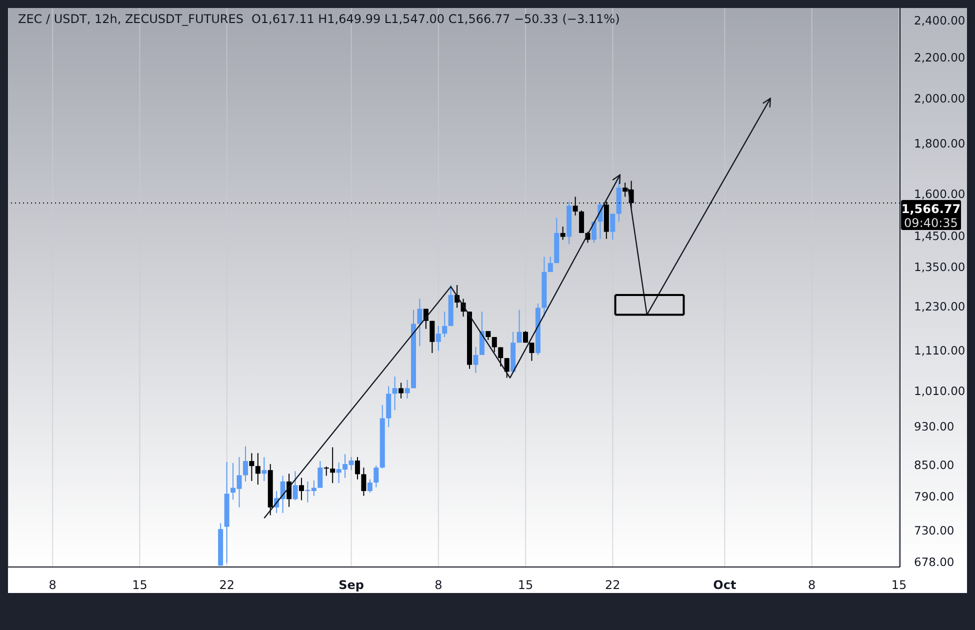  I want to click on y-tick-label: 1,800.00, so click(940, 143).